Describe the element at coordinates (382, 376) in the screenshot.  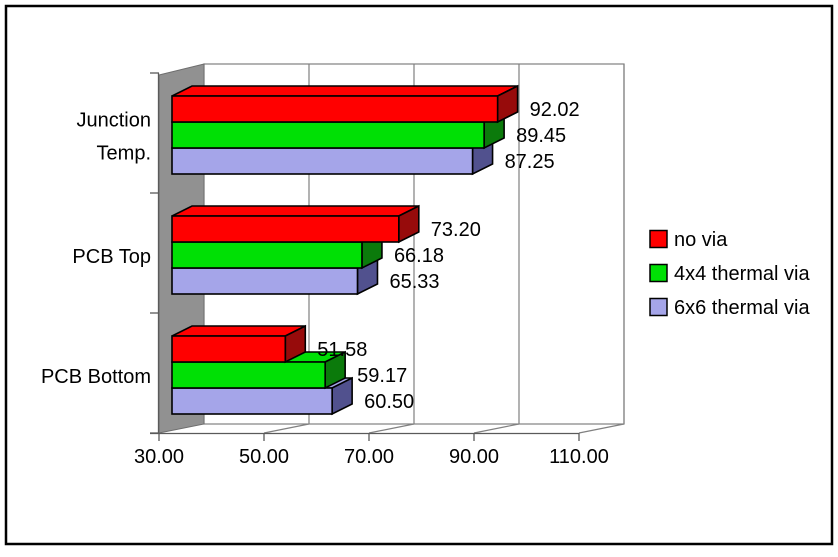
I see `value-label-pcb-bottom-4x4-thermal-via: 59.17` at that location.